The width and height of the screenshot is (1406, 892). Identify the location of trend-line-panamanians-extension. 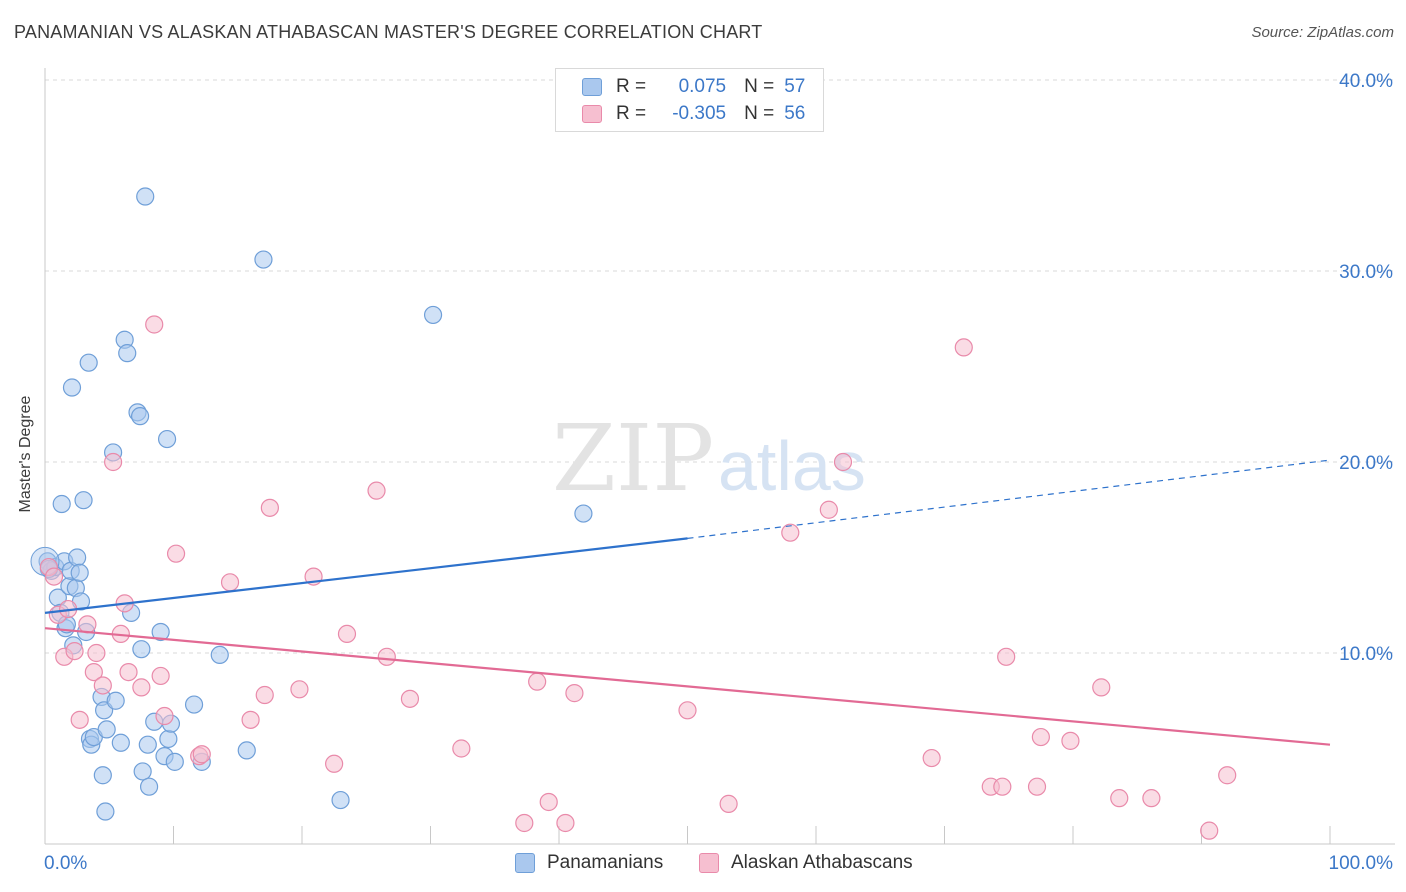
(1009, 499).